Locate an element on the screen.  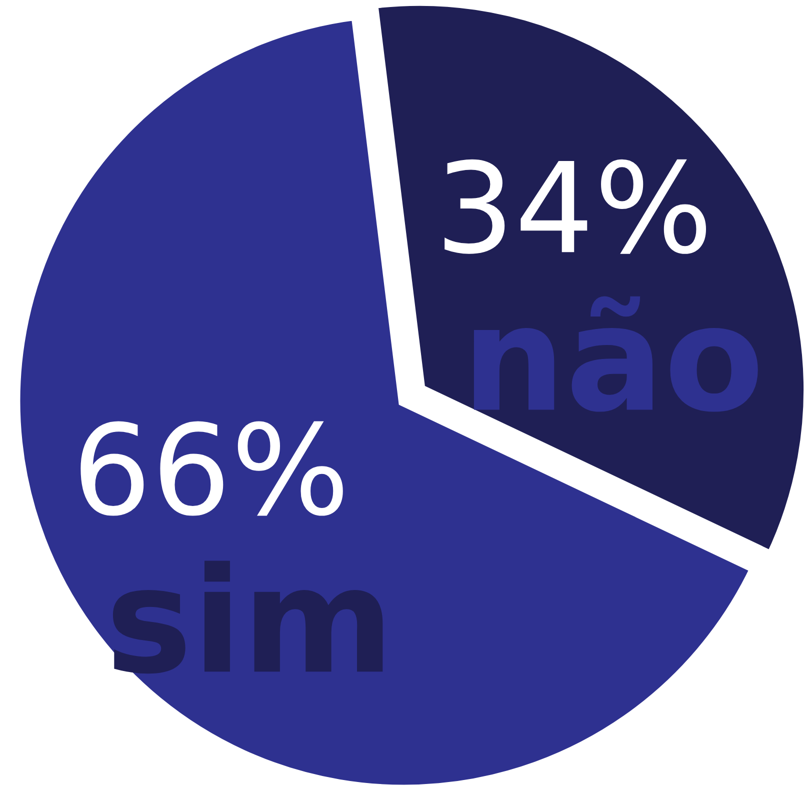
slice-label: não is located at coordinates (616, 354).